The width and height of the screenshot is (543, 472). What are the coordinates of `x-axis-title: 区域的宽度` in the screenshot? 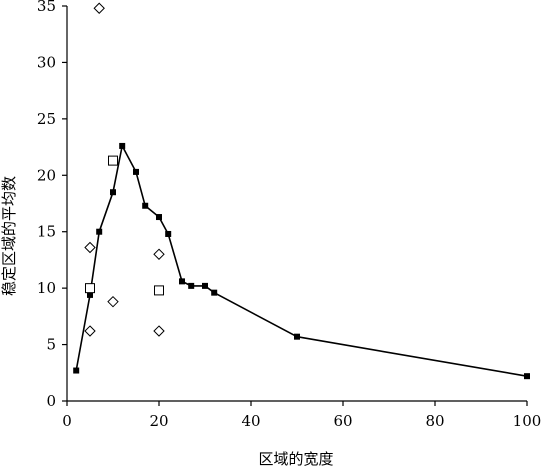 It's located at (295, 459).